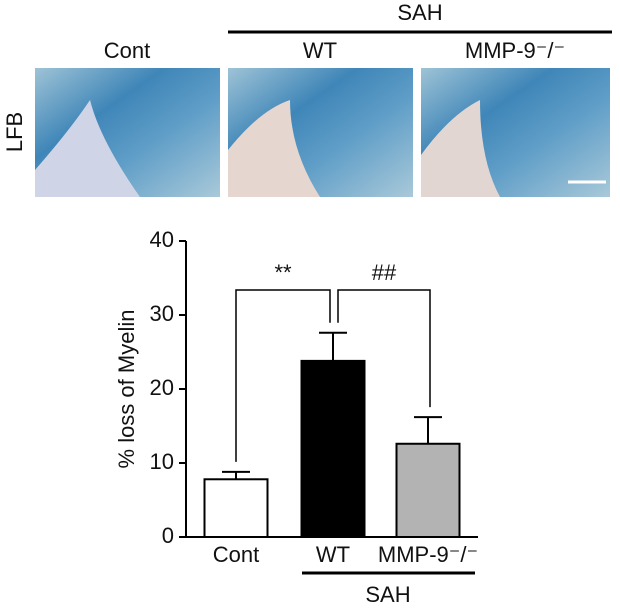 This screenshot has height=612, width=620. I want to click on stain-label: LFB, so click(14, 132).